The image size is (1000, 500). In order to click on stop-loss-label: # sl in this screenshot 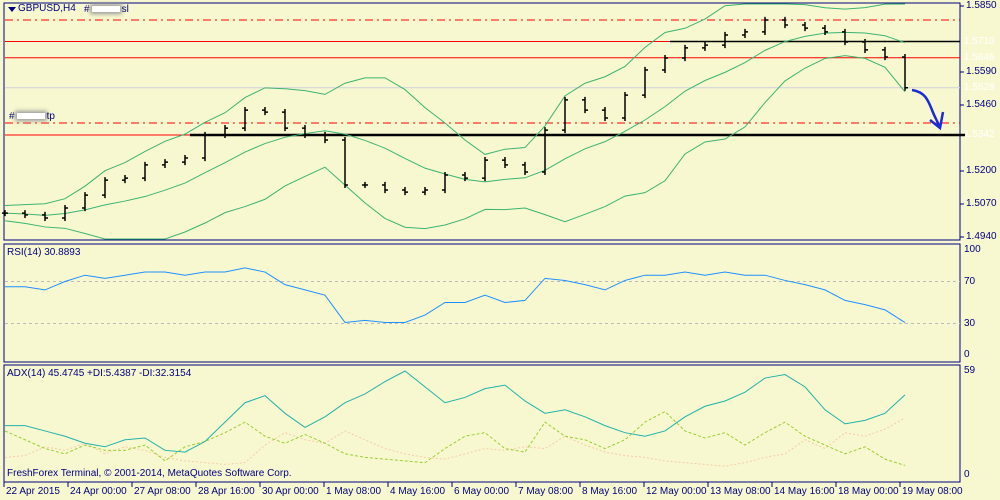, I will do `click(106, 10)`.